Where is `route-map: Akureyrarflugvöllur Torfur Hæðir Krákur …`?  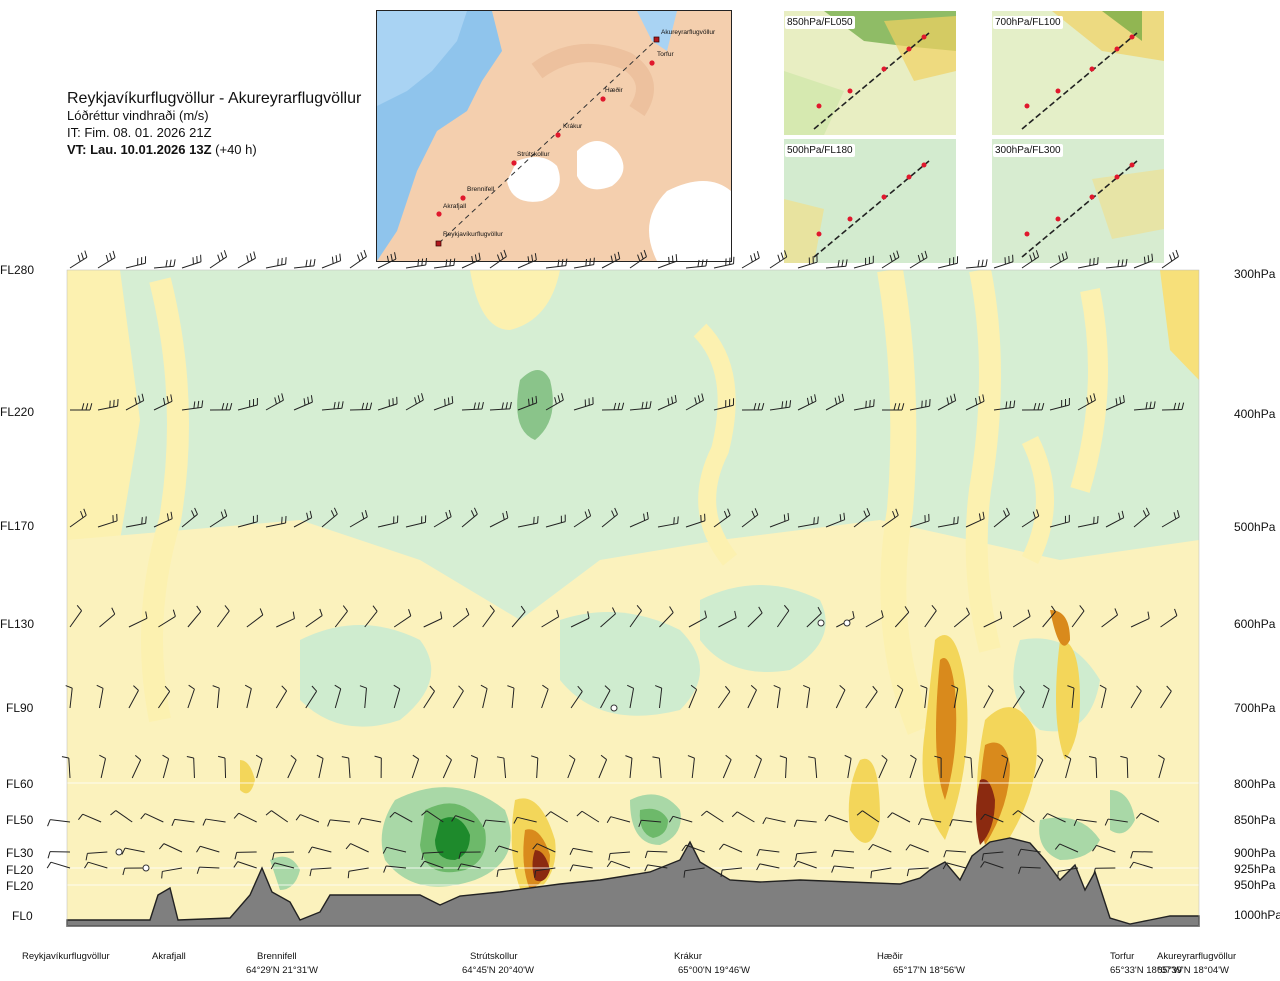 route-map: Akureyrarflugvöllur Torfur Hæðir Krákur … is located at coordinates (554, 136).